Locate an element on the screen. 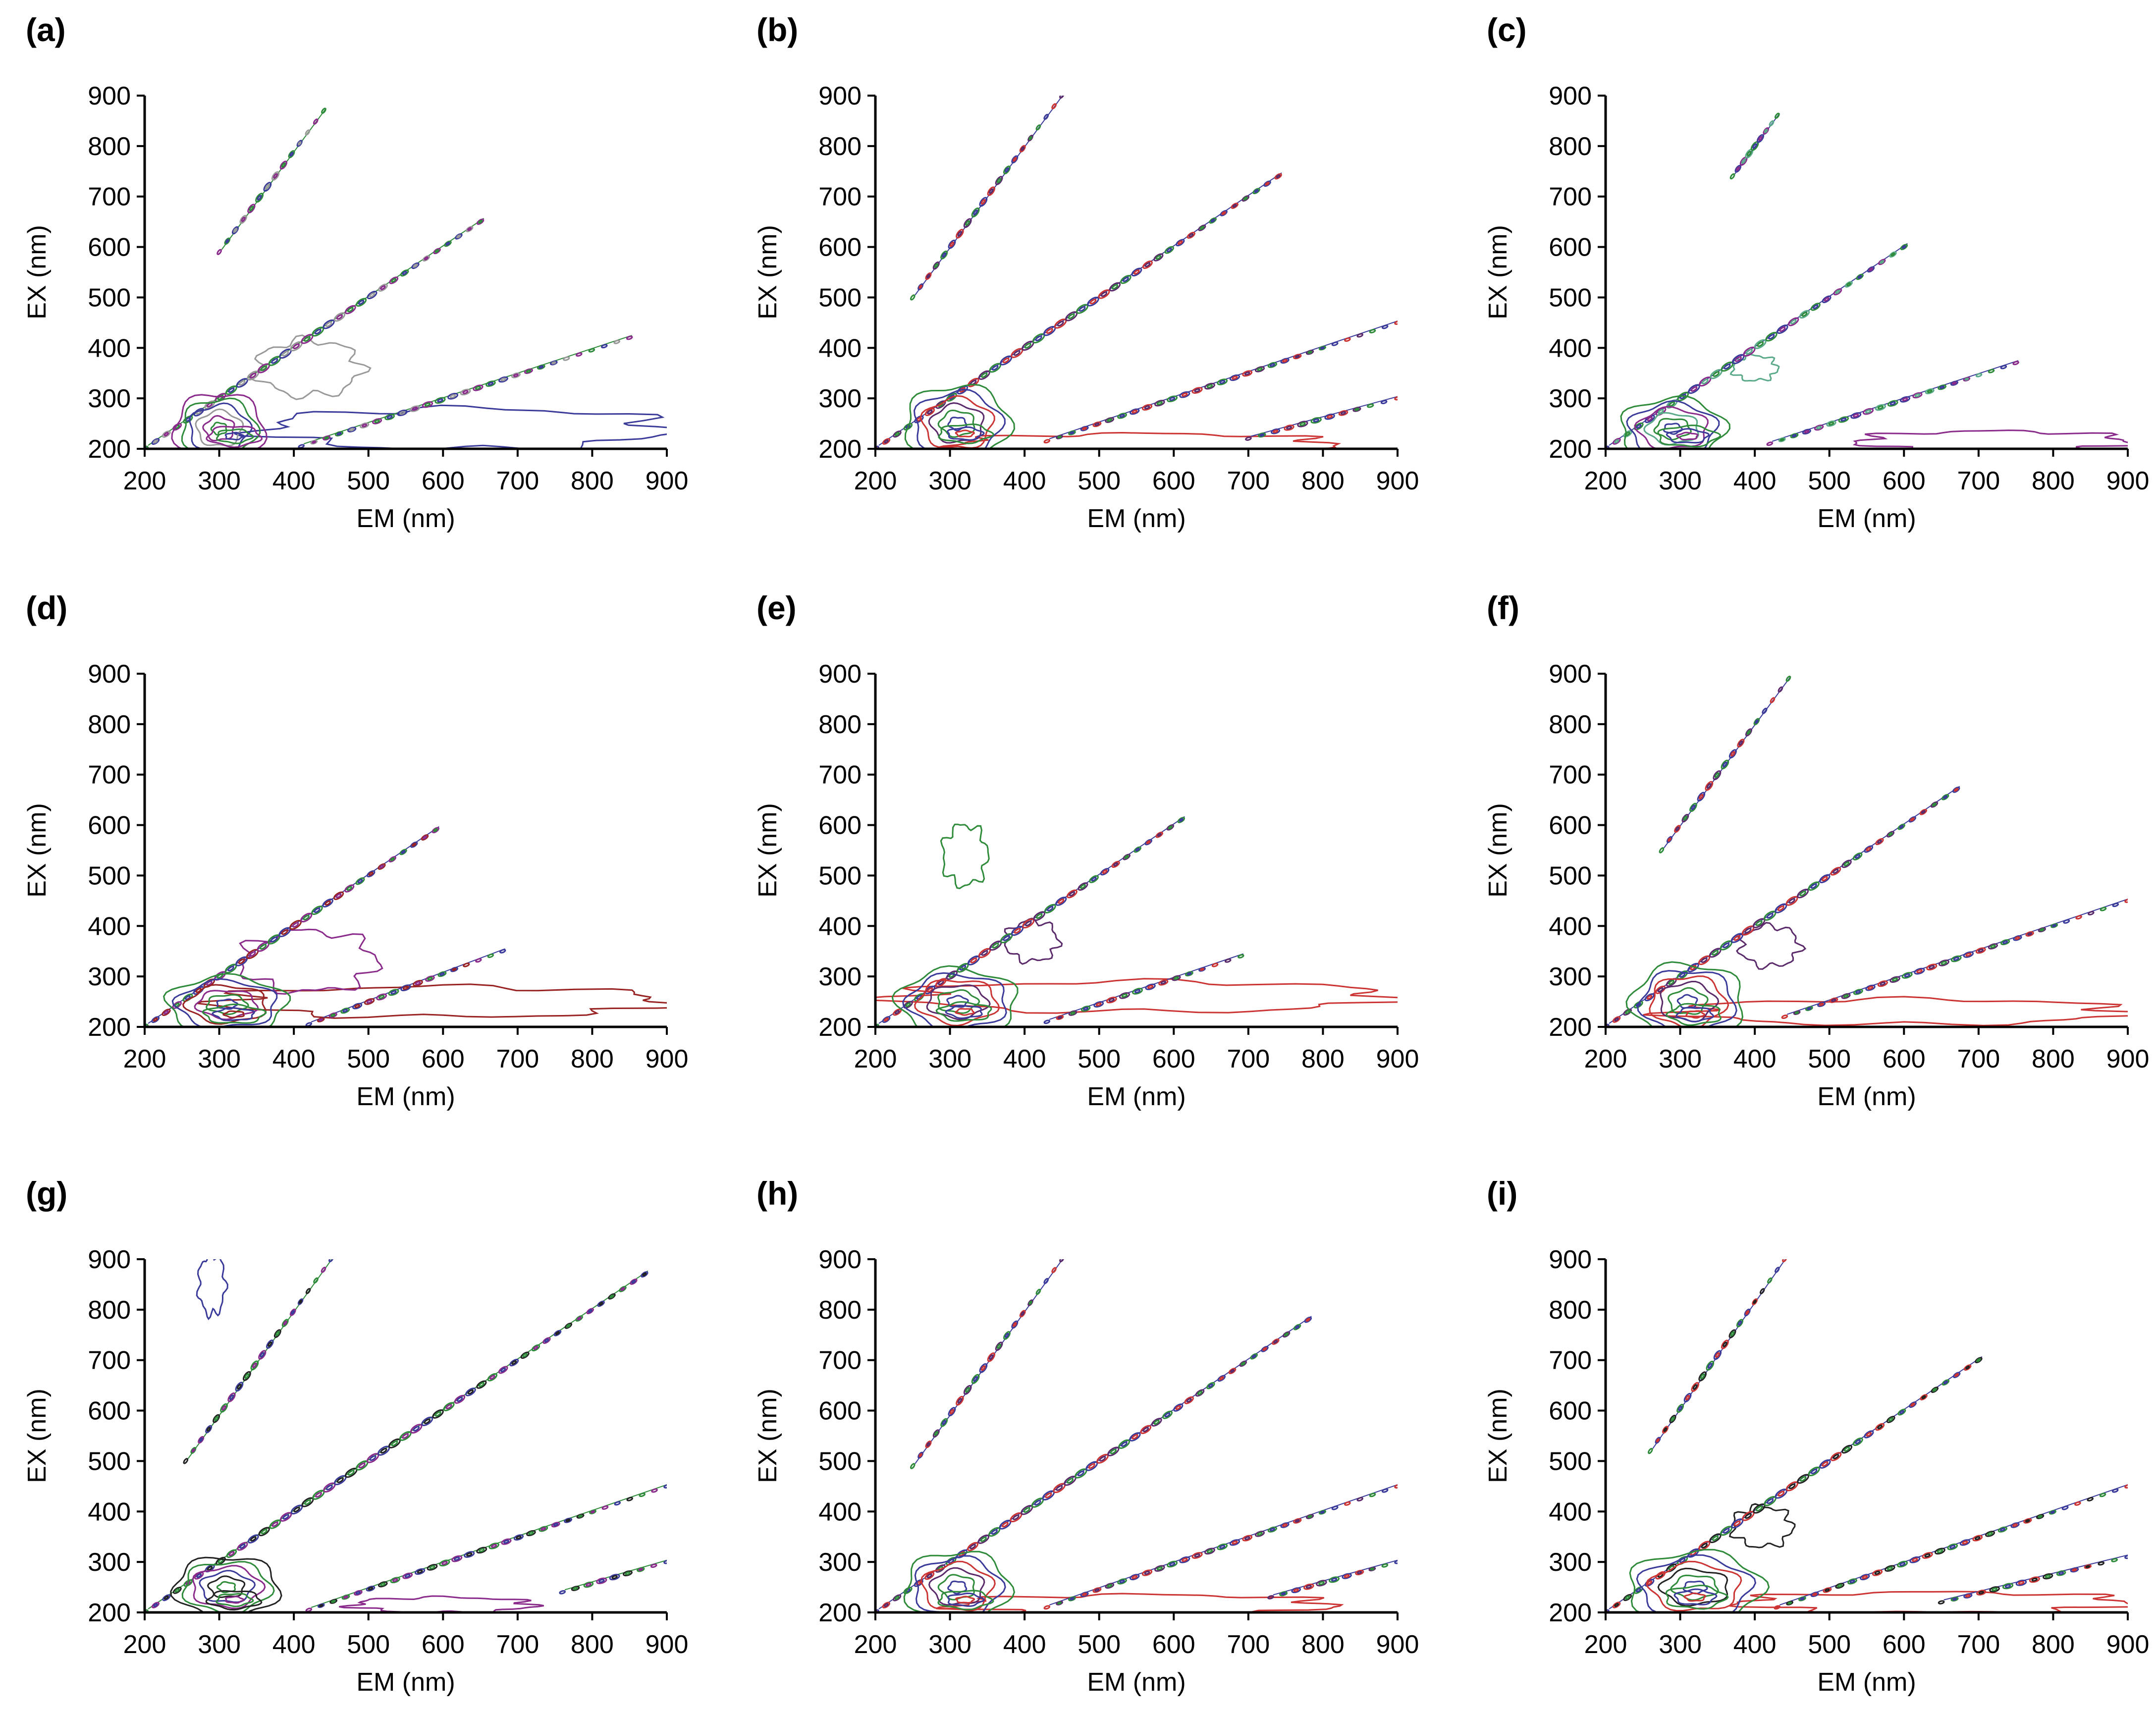  panel-label: (g) is located at coordinates (47, 1193).